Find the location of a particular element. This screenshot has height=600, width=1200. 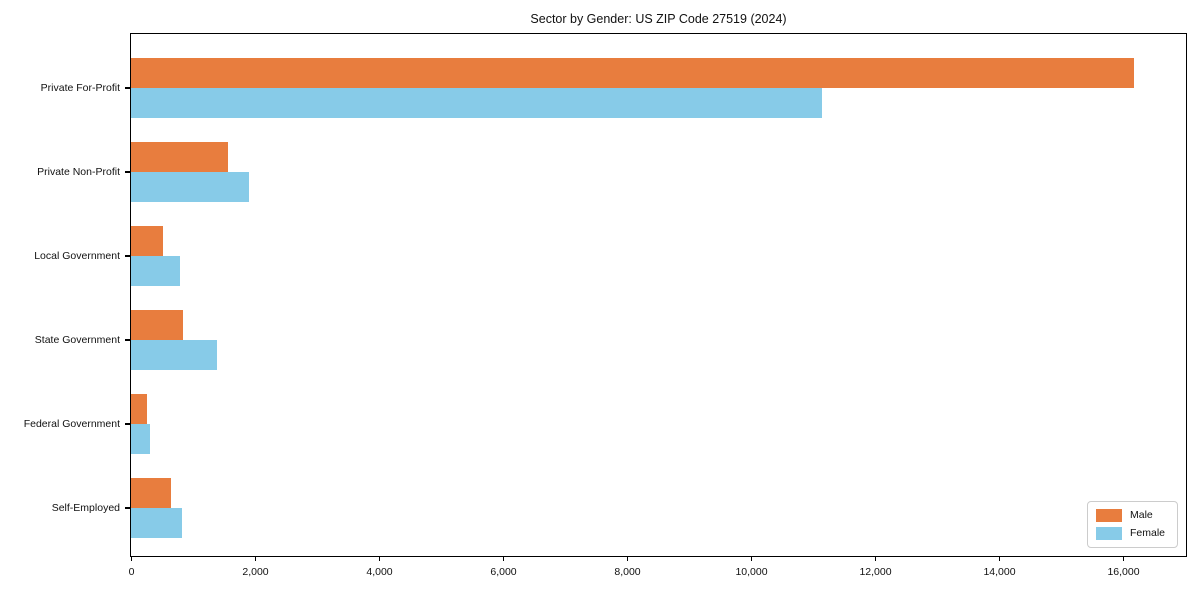

male-legend-label: Male is located at coordinates (1141, 515).